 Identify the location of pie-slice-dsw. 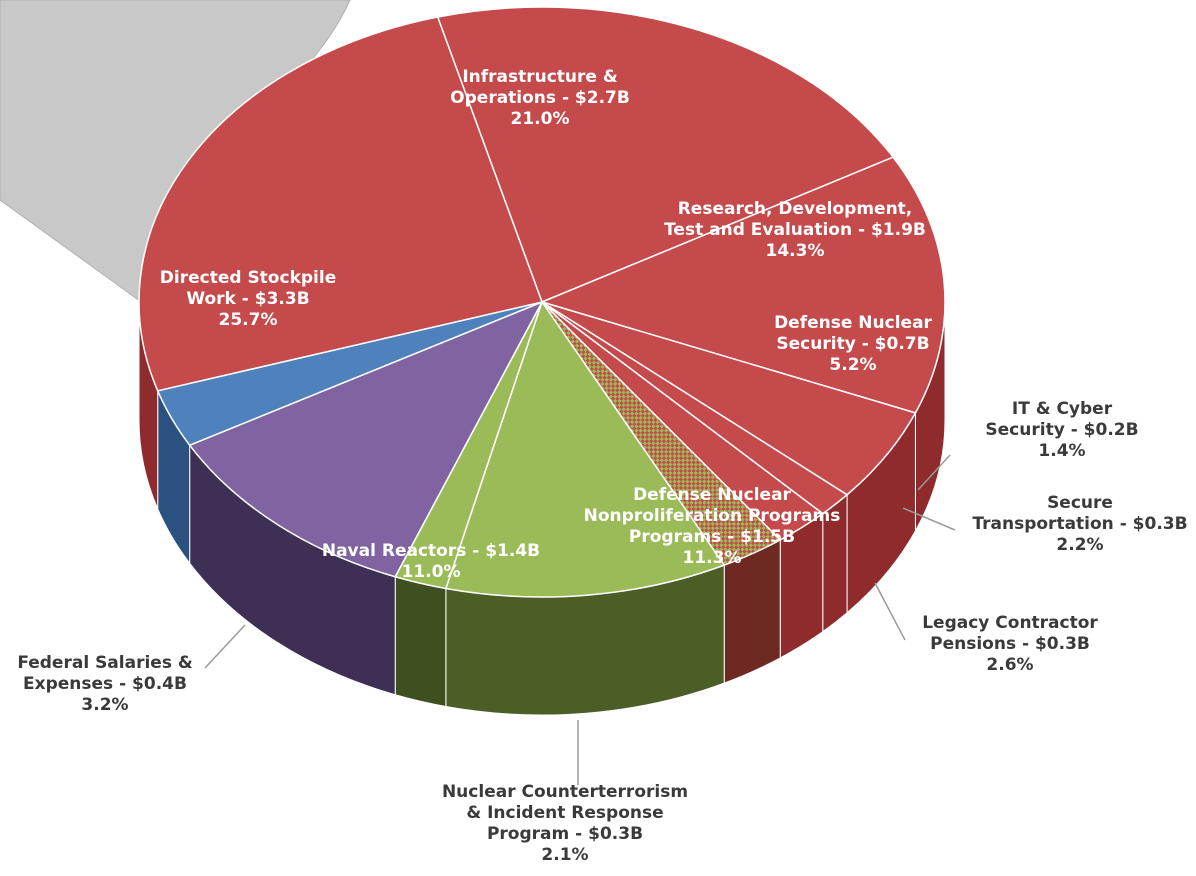
(340, 204).